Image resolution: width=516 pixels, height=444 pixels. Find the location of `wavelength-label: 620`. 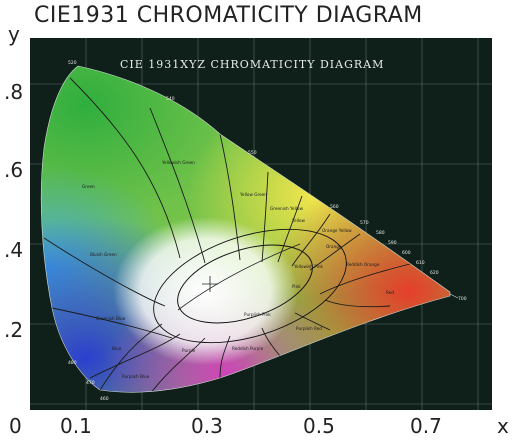

wavelength-label: 620 is located at coordinates (434, 273).